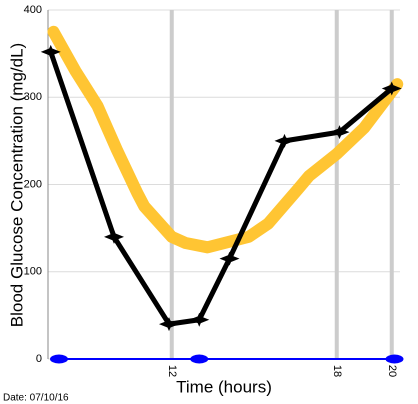 Image resolution: width=418 pixels, height=404 pixels. What do you see at coordinates (33, 97) in the screenshot?
I see `y-tick-label: 300` at bounding box center [33, 97].